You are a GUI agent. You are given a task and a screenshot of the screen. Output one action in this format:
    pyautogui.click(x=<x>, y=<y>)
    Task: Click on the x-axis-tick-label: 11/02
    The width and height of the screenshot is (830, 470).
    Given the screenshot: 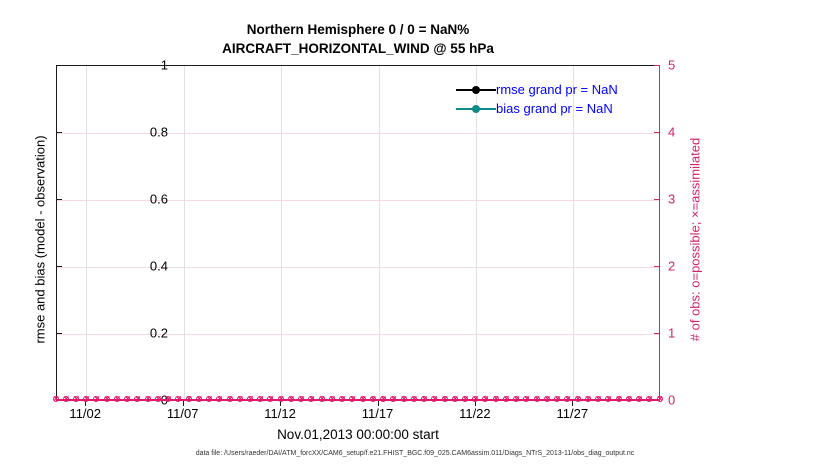 What is the action you would take?
    pyautogui.click(x=85, y=413)
    